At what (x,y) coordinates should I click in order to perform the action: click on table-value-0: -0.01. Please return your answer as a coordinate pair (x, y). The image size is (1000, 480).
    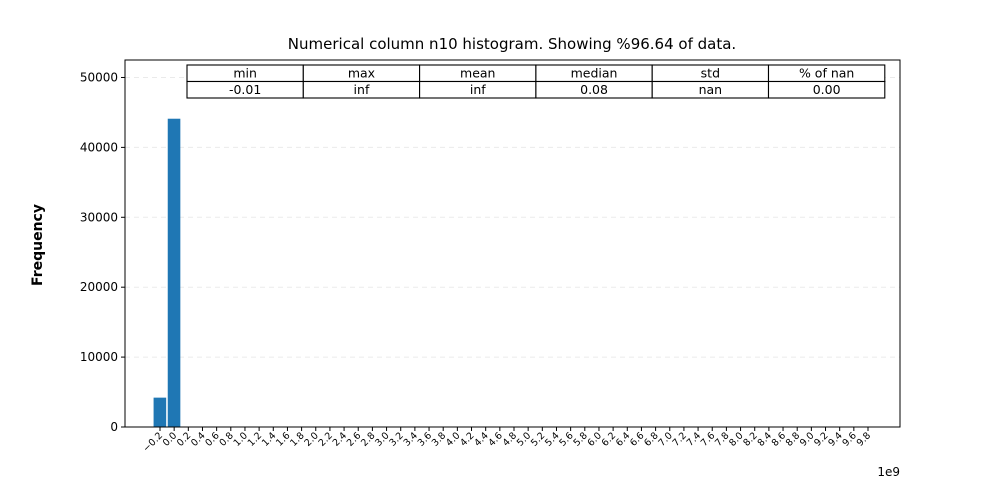
    Looking at the image, I should click on (245, 89).